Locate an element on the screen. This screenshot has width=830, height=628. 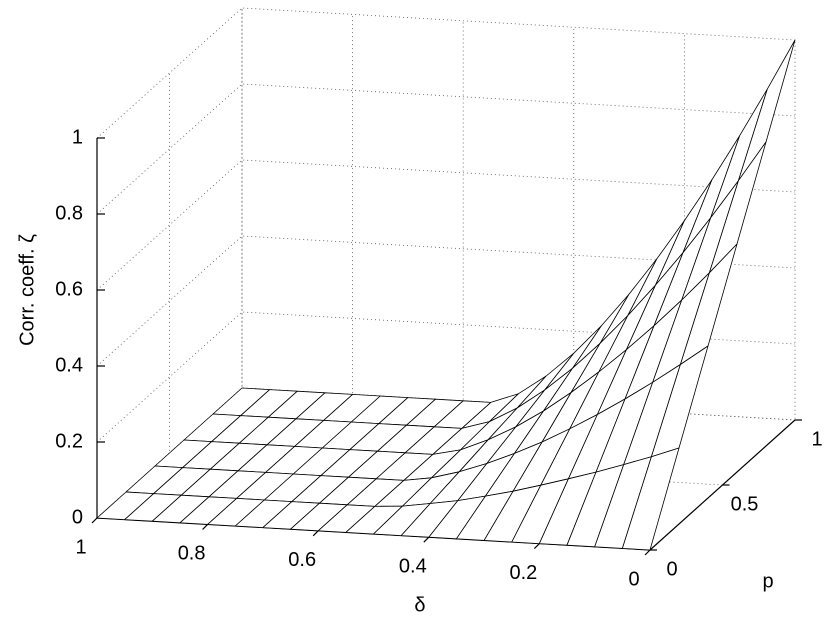
x-tick-label: 0.8 is located at coordinates (192, 554).